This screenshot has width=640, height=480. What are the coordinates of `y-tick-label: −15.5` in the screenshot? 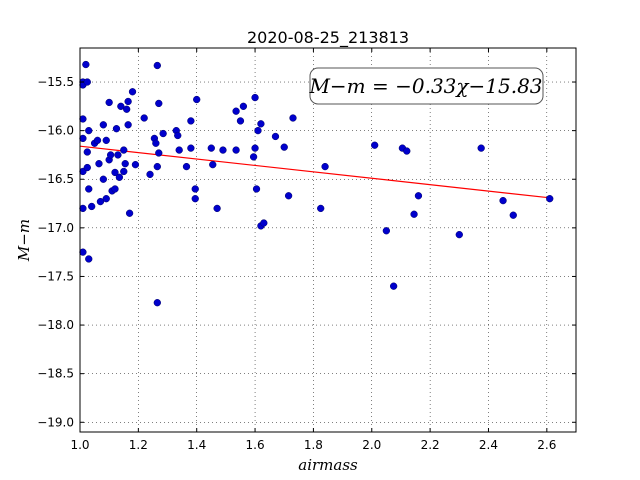 It's located at (55, 82).